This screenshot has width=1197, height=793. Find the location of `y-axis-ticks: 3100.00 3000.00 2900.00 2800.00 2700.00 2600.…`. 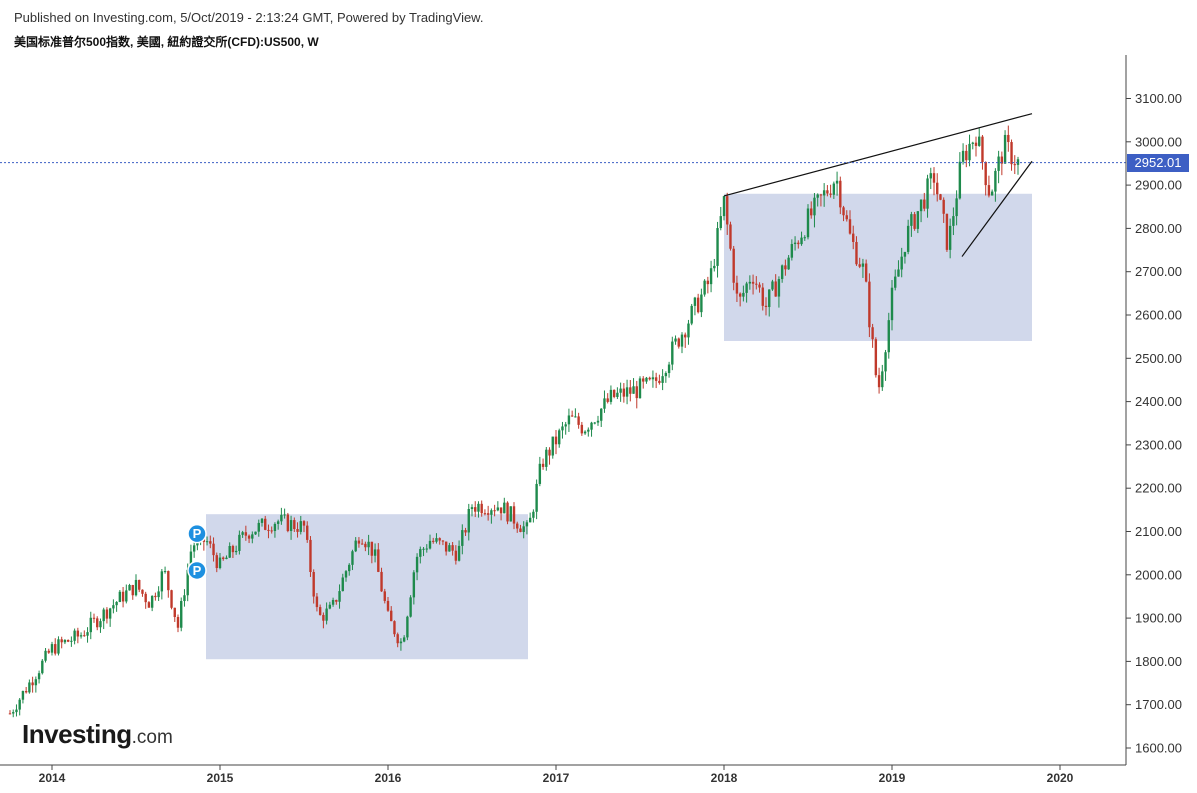

y-axis-ticks: 3100.00 3000.00 2900.00 2800.00 2700.00 2600.… is located at coordinates (1154, 423).